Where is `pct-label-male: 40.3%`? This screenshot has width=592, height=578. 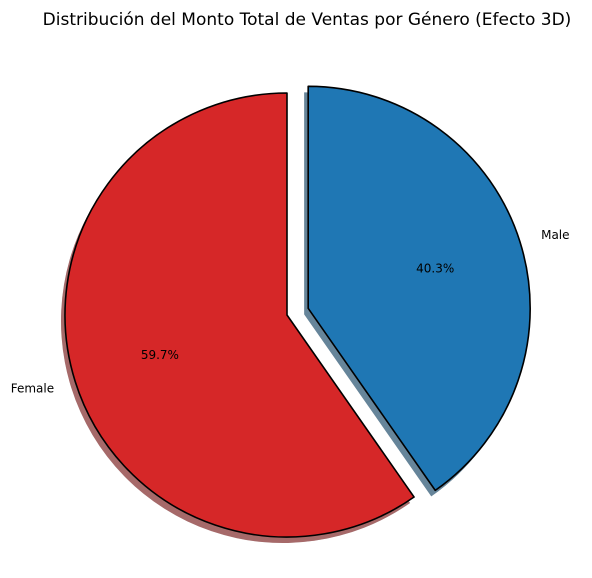 pct-label-male: 40.3% is located at coordinates (435, 268).